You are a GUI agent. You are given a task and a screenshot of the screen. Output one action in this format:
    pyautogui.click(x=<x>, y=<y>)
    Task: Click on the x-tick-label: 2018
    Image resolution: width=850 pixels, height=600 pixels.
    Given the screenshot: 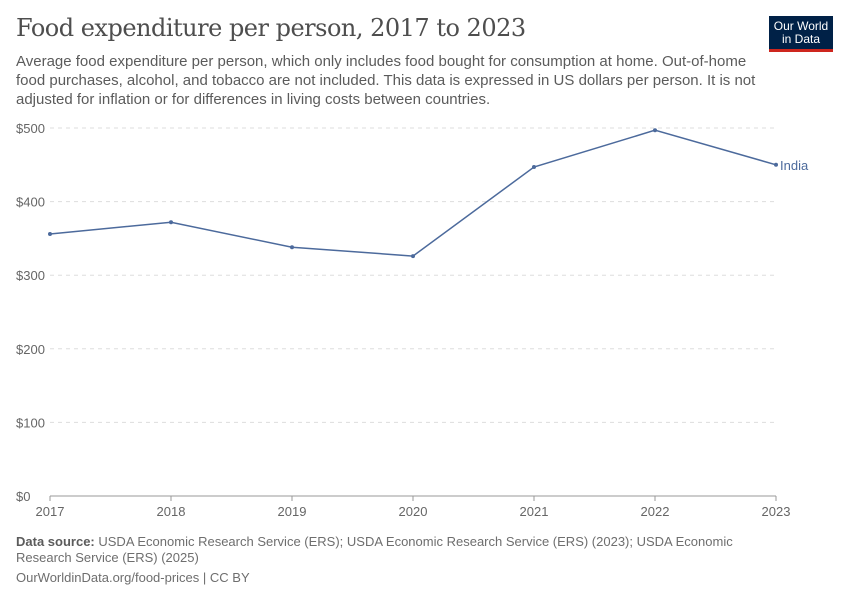 What is the action you would take?
    pyautogui.click(x=171, y=511)
    